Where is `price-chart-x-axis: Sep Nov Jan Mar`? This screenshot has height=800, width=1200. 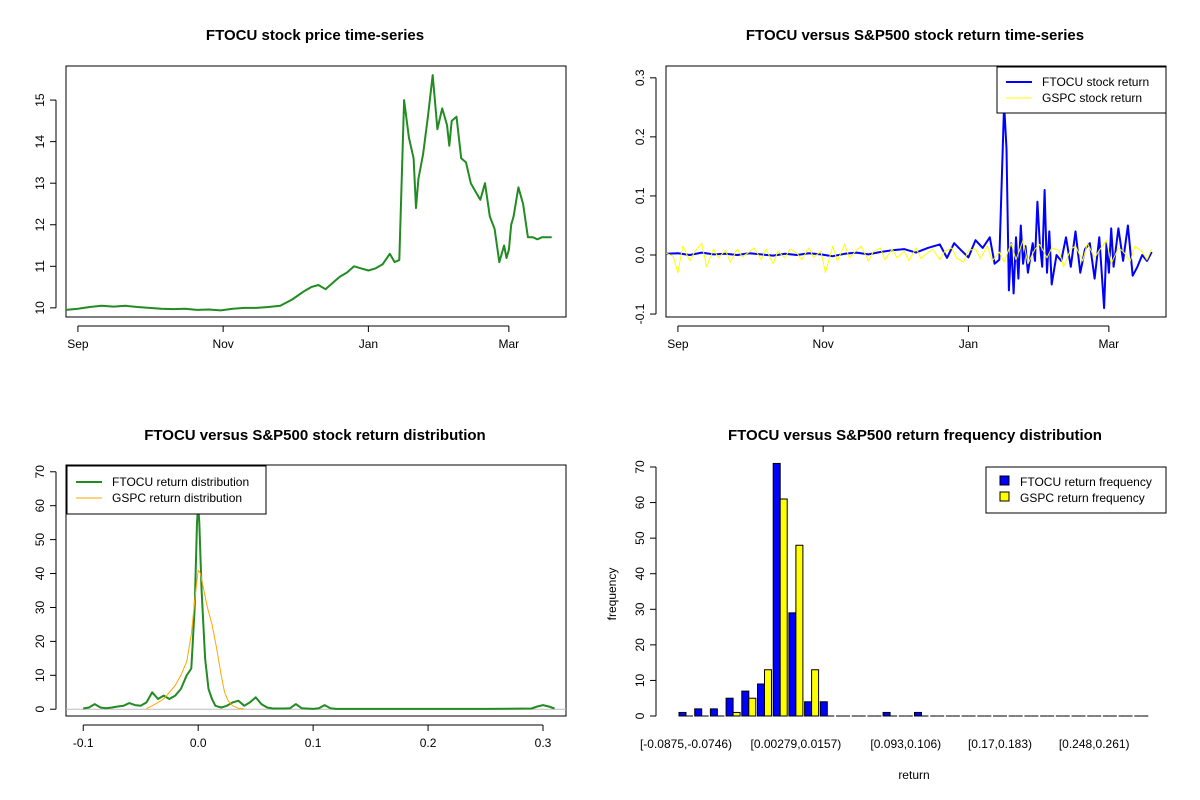 price-chart-x-axis: Sep Nov Jan Mar is located at coordinates (293, 338).